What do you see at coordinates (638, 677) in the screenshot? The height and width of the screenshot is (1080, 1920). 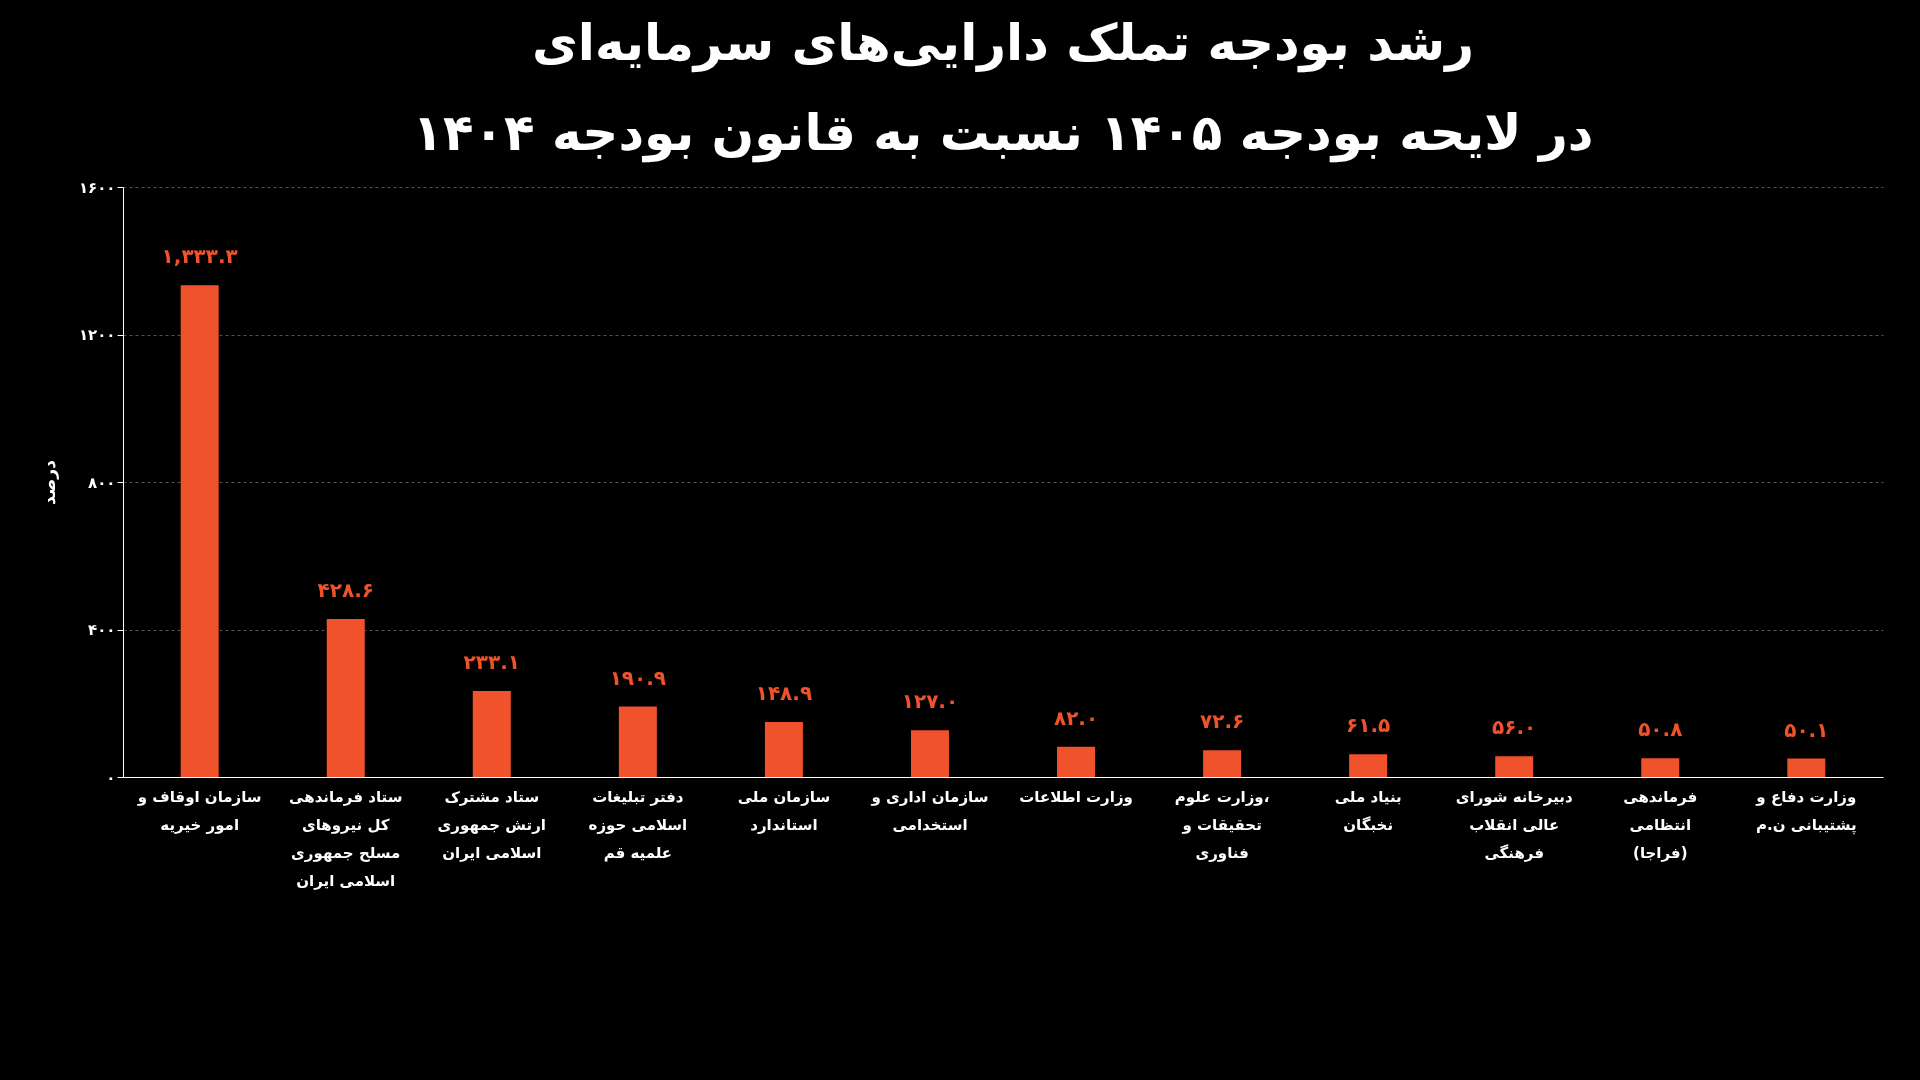 I see `data-label: ۱۹۰.۹` at bounding box center [638, 677].